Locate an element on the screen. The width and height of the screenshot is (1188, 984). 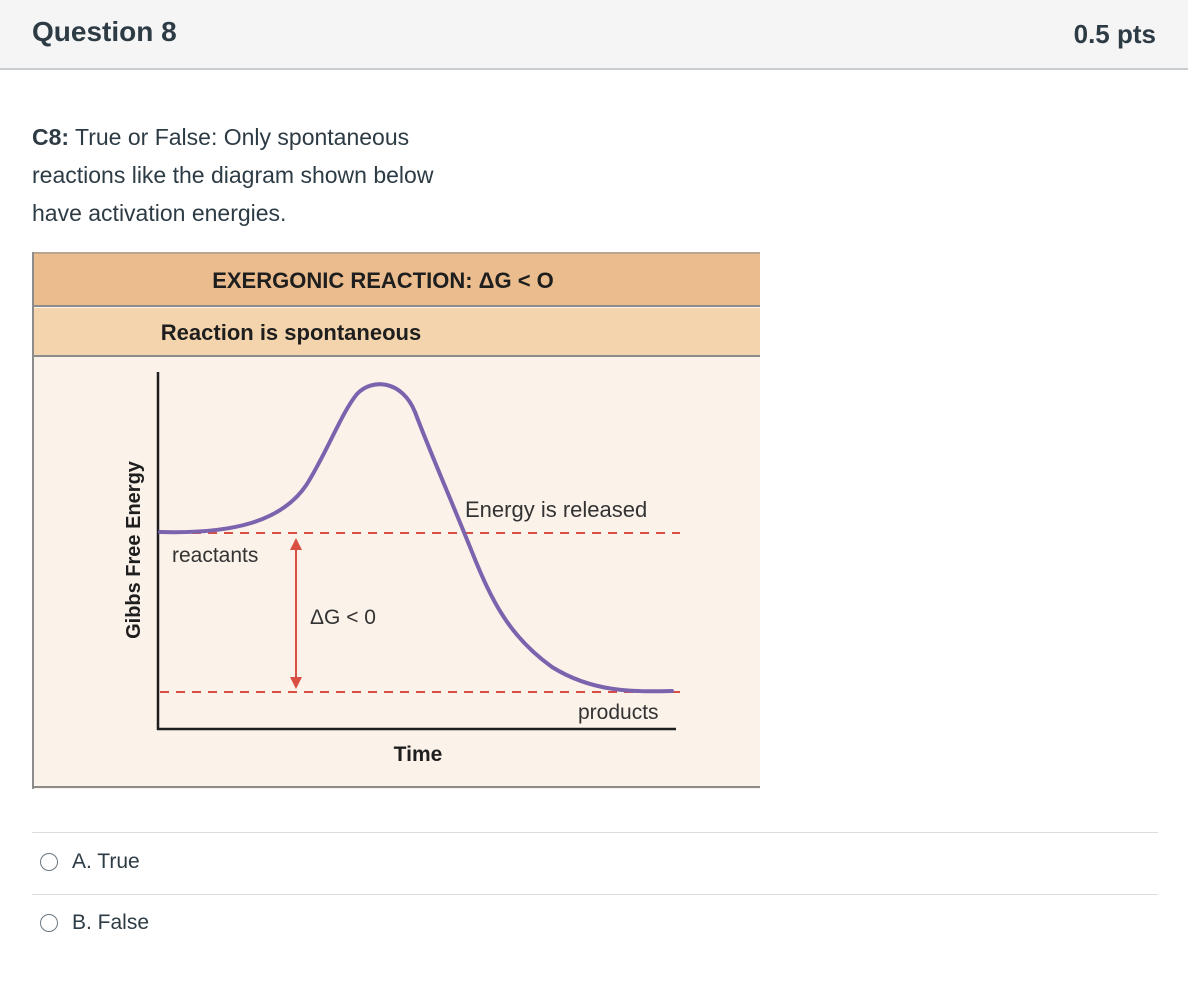
subtitle-band is located at coordinates (396, 332).